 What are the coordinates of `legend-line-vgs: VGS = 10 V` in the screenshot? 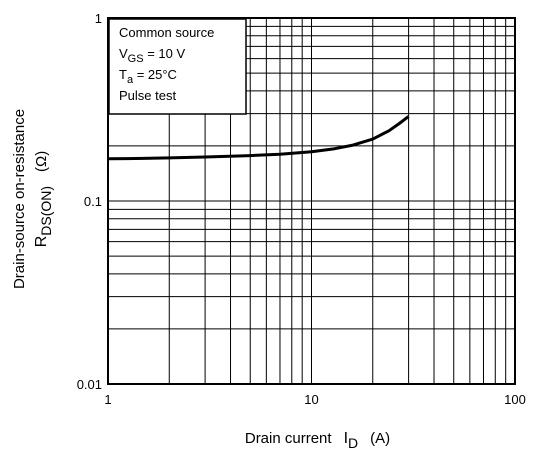 It's located at (152, 55).